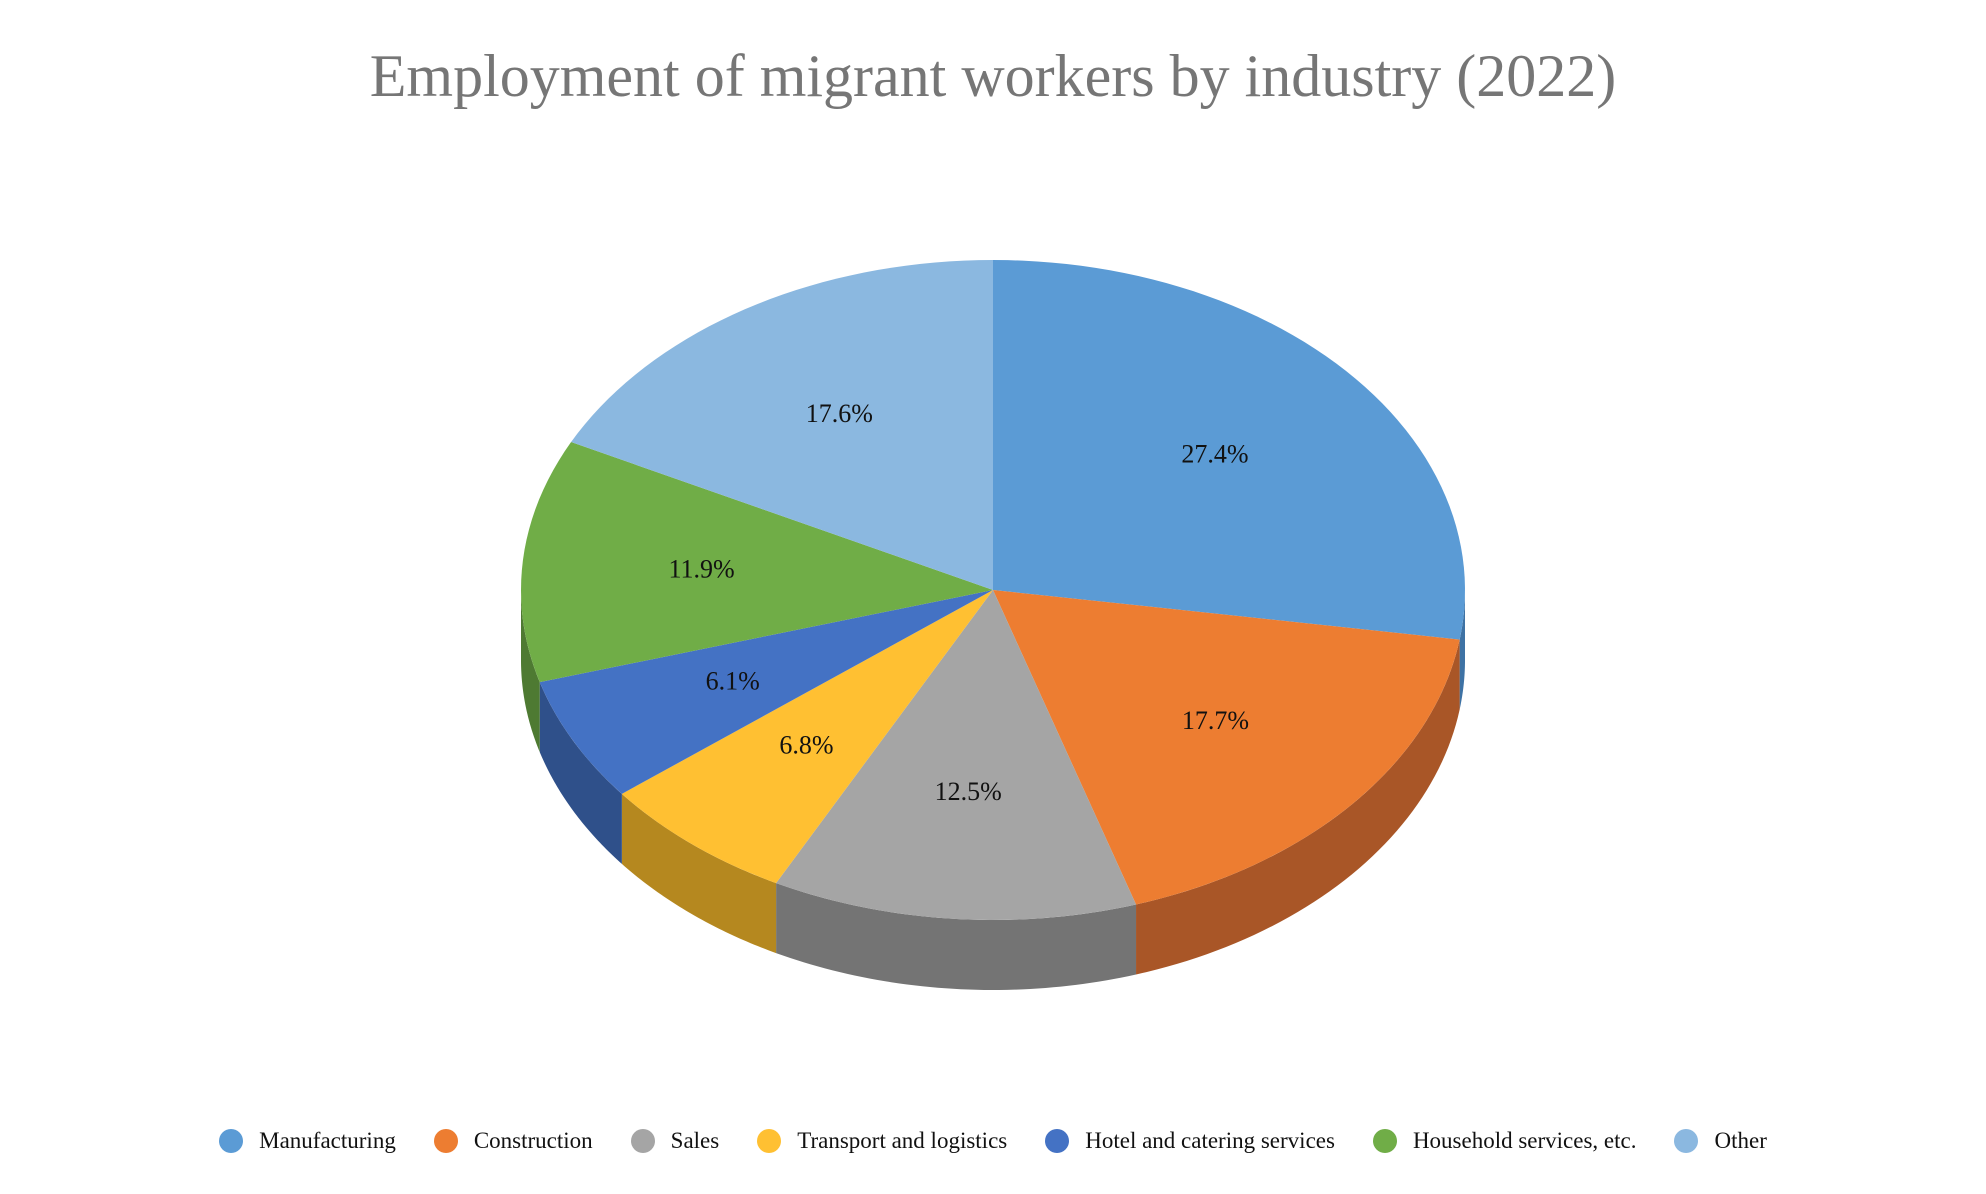  I want to click on slice-transport-and-logistics, so click(807, 737).